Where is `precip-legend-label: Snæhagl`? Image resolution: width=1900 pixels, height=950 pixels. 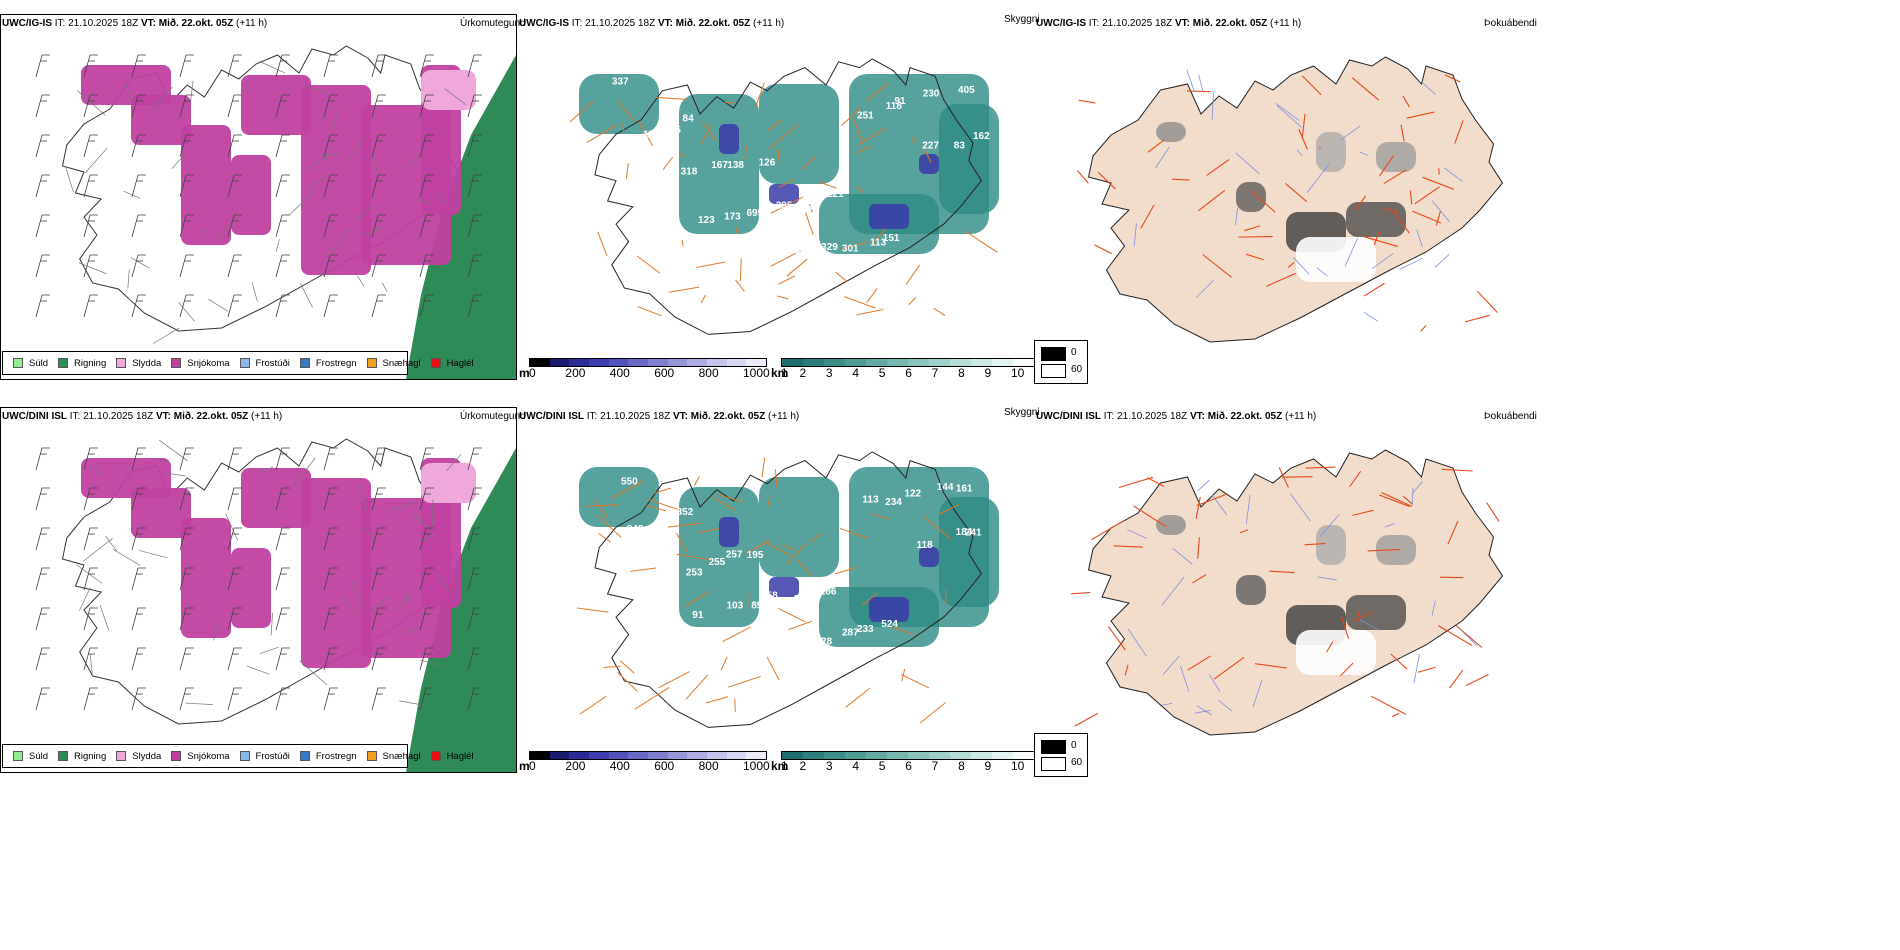 precip-legend-label: Snæhagl is located at coordinates (401, 363).